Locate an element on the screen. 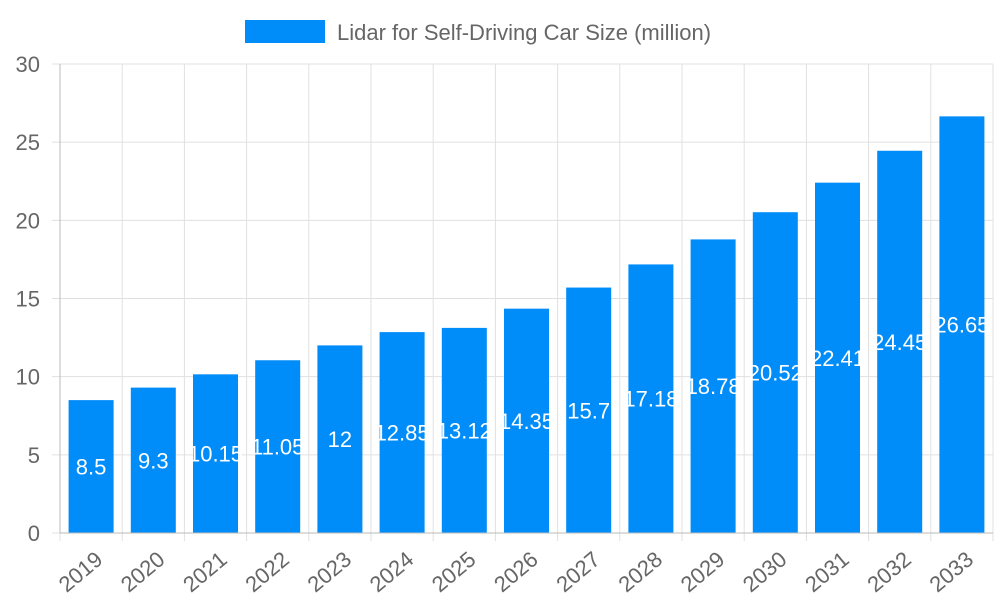  legend-swatch is located at coordinates (285, 31).